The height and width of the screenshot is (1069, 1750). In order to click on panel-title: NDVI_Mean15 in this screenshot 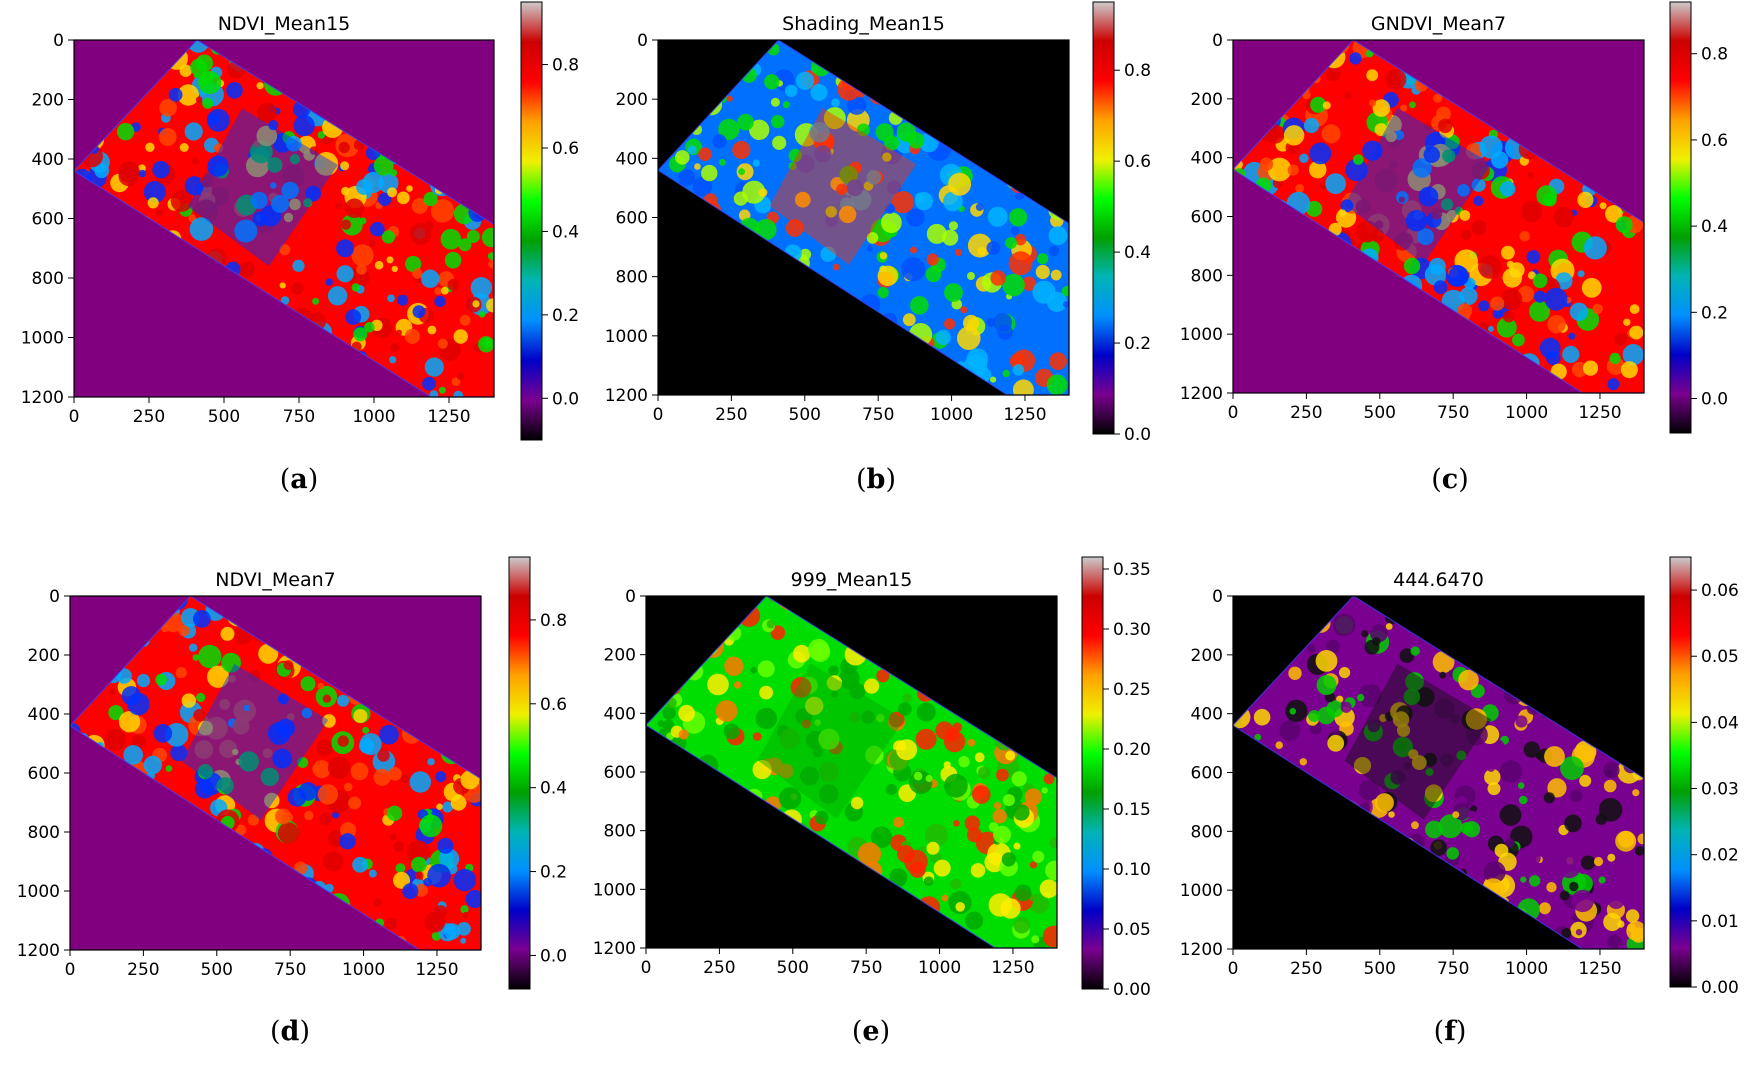, I will do `click(284, 24)`.